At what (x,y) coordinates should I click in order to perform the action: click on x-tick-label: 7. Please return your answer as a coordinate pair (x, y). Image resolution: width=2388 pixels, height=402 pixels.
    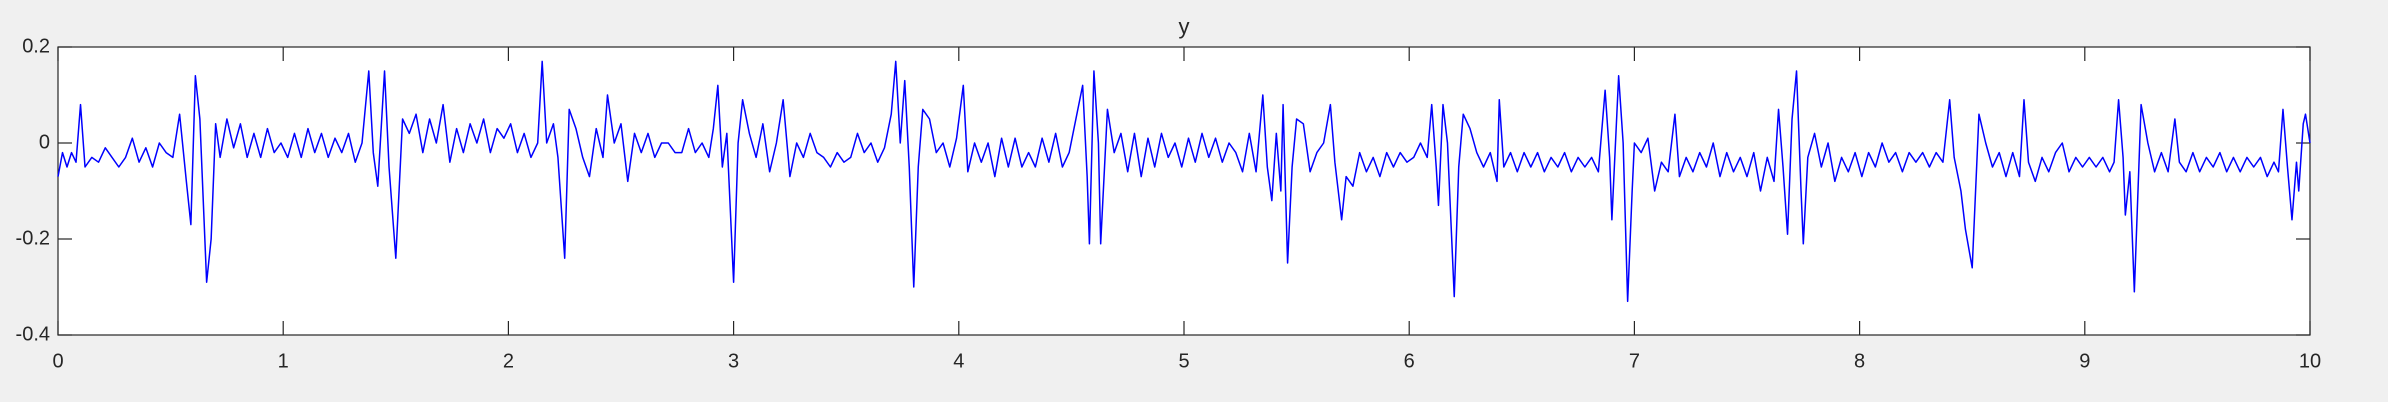
    Looking at the image, I should click on (1634, 361).